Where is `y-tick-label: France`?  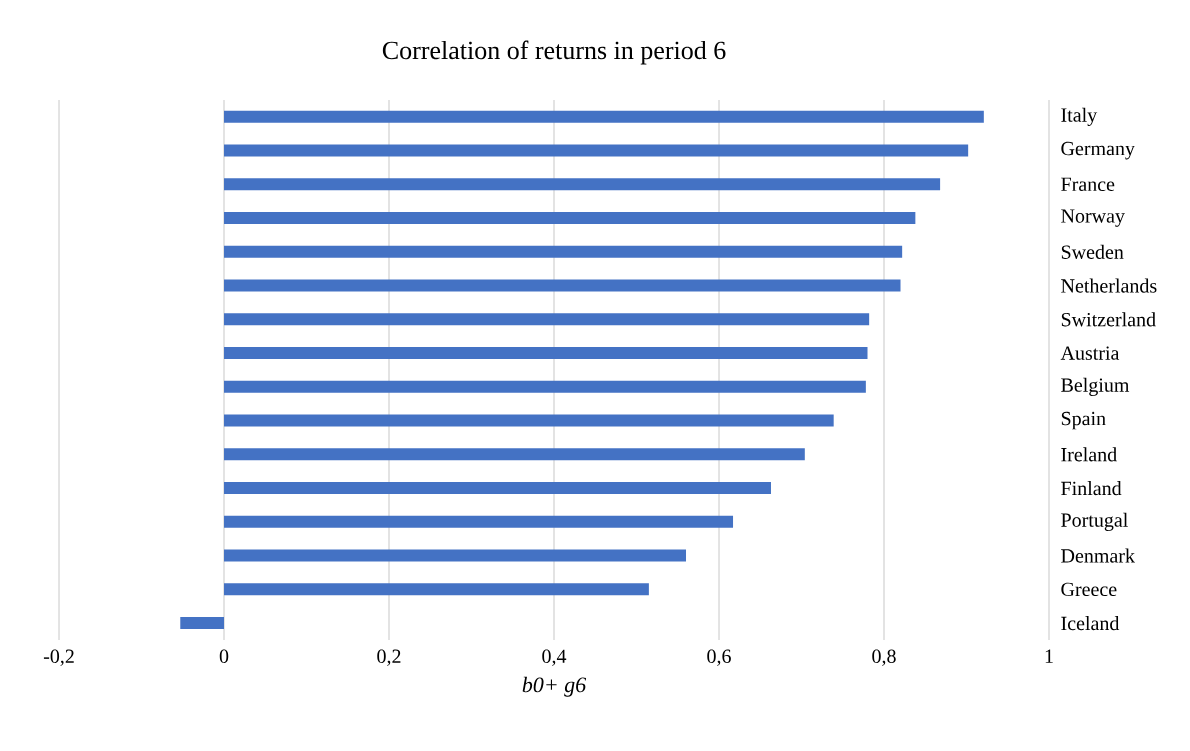
y-tick-label: France is located at coordinates (1088, 184).